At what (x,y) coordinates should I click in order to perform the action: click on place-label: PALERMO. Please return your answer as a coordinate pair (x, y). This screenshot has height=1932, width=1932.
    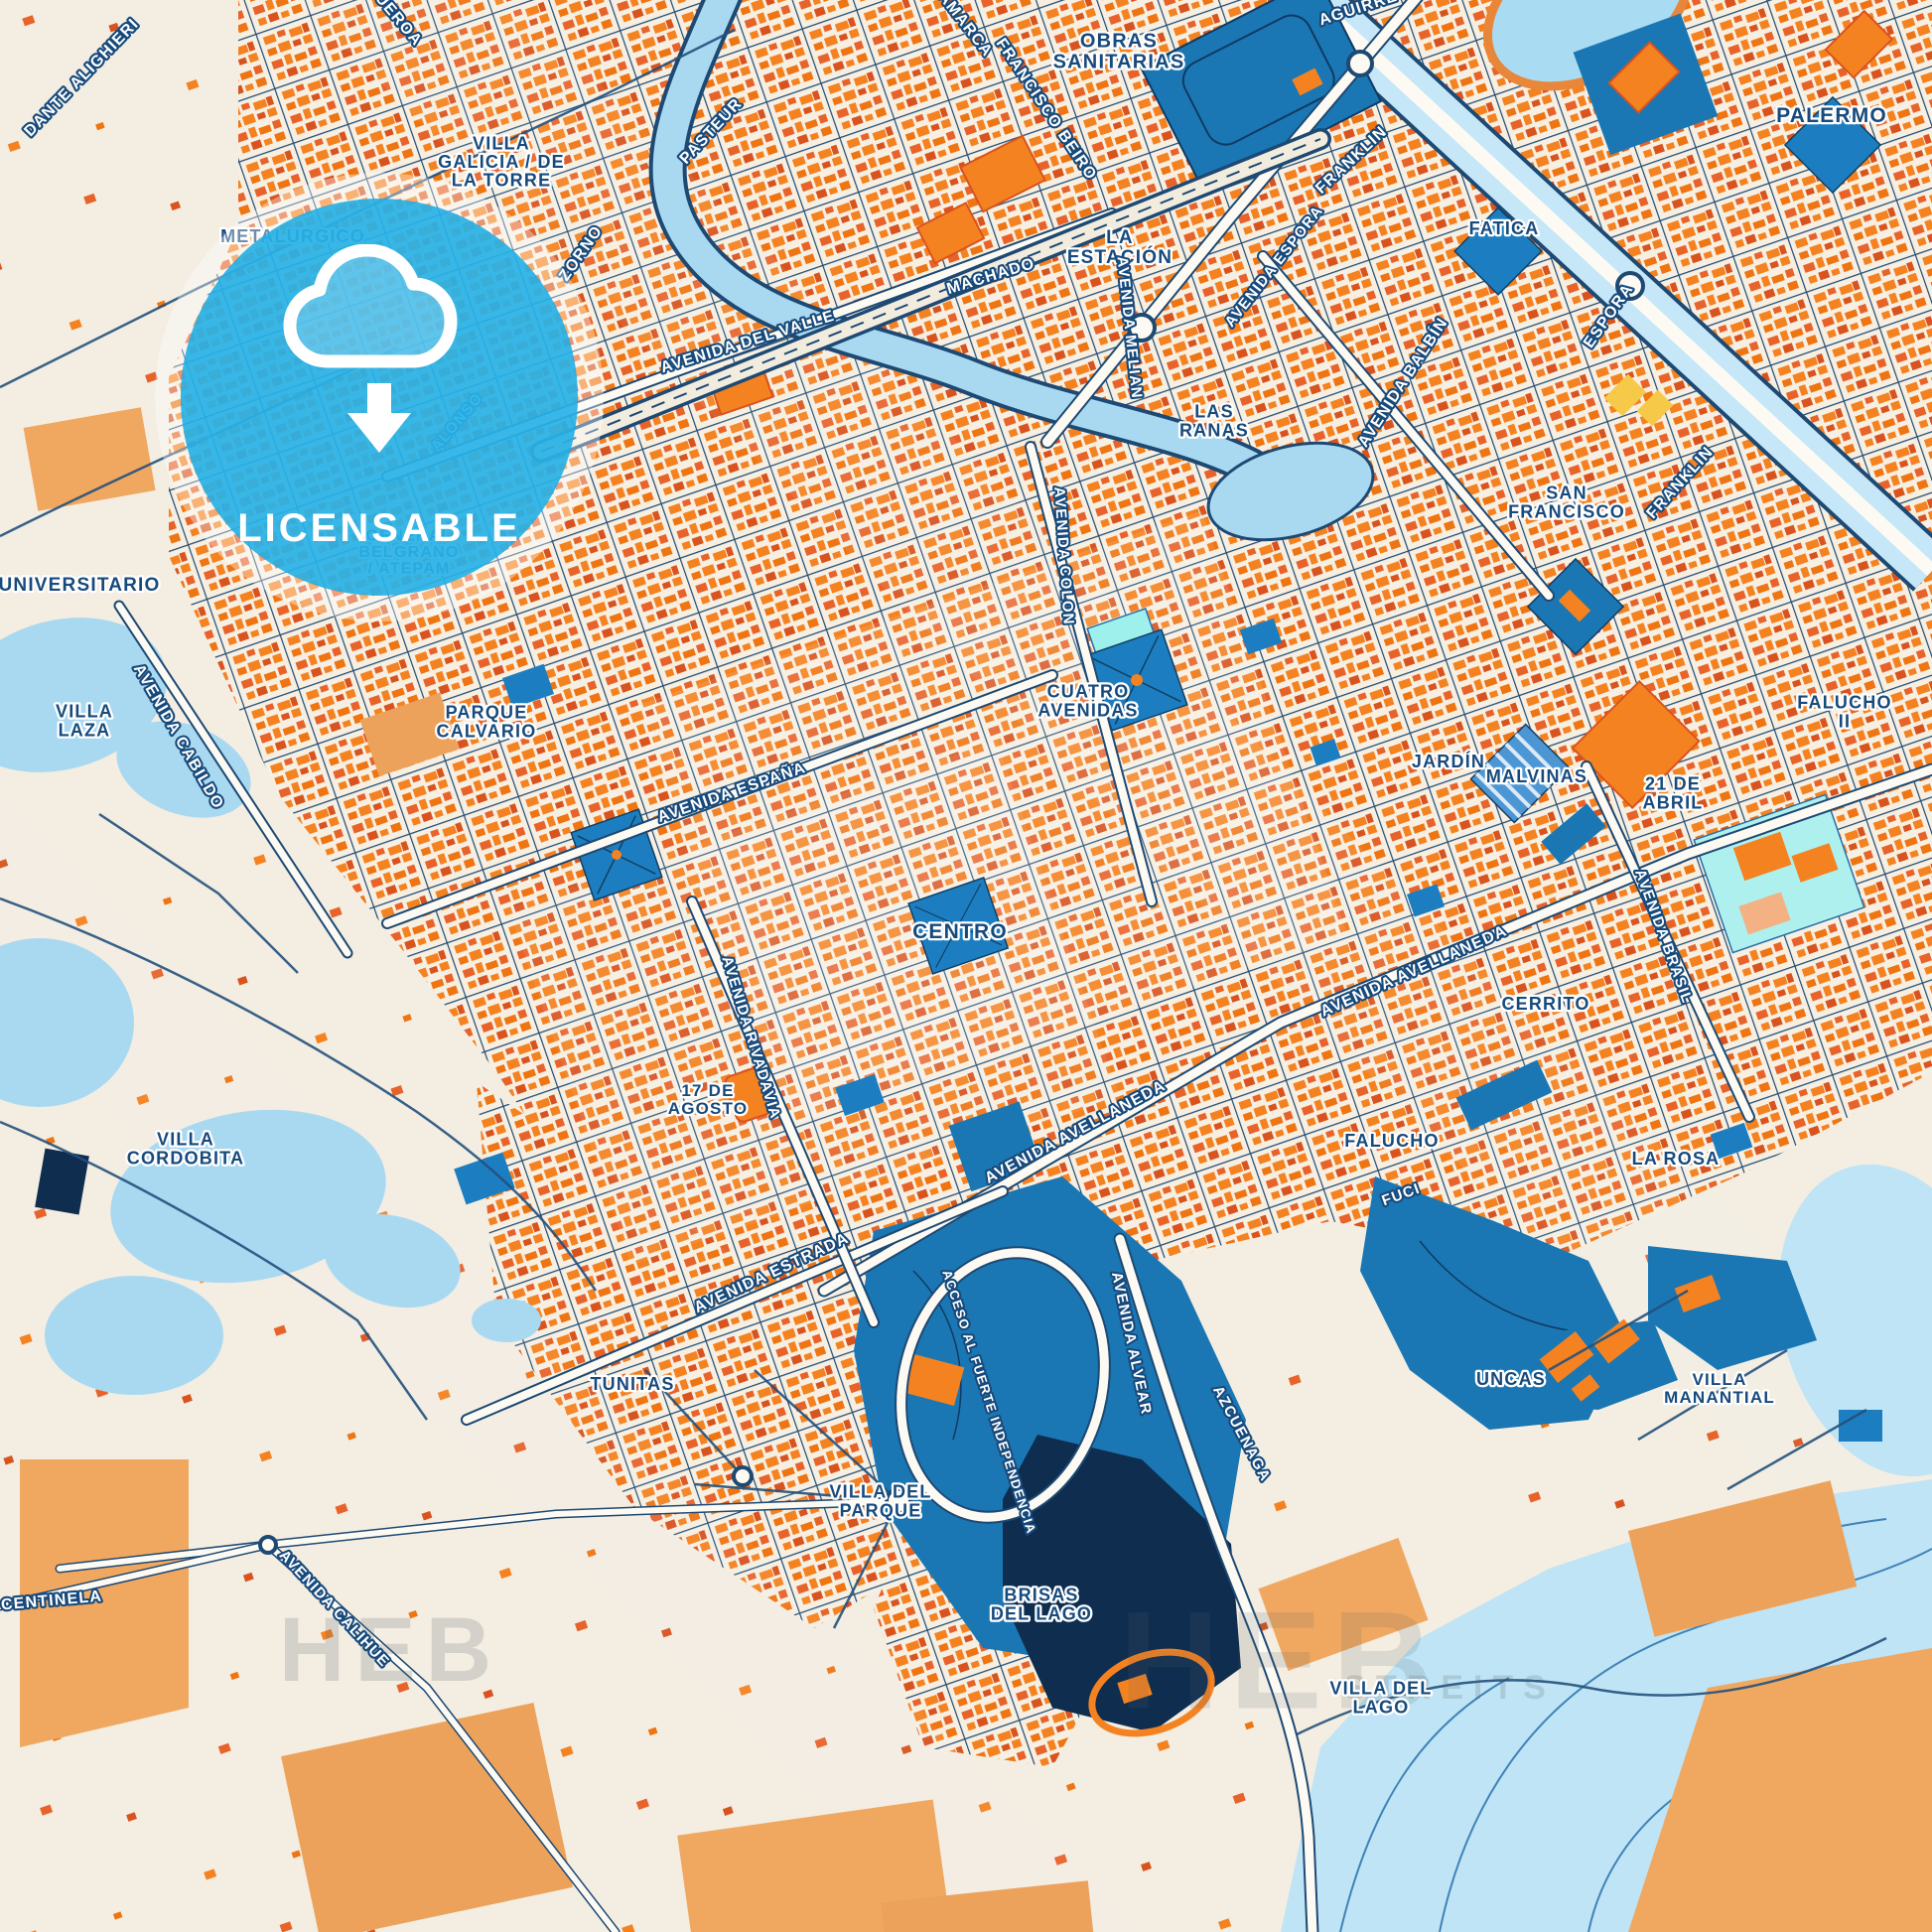
    Looking at the image, I should click on (1831, 116).